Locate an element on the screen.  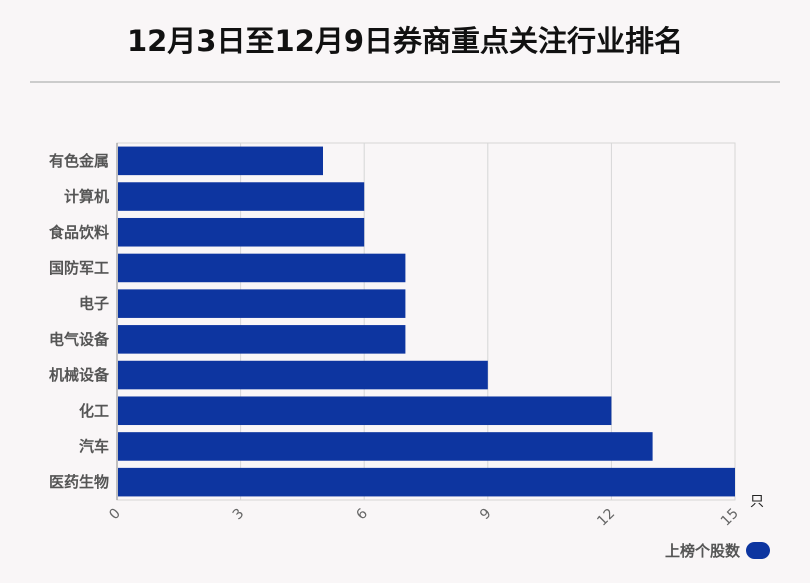
legend-swatch is located at coordinates (758, 550).